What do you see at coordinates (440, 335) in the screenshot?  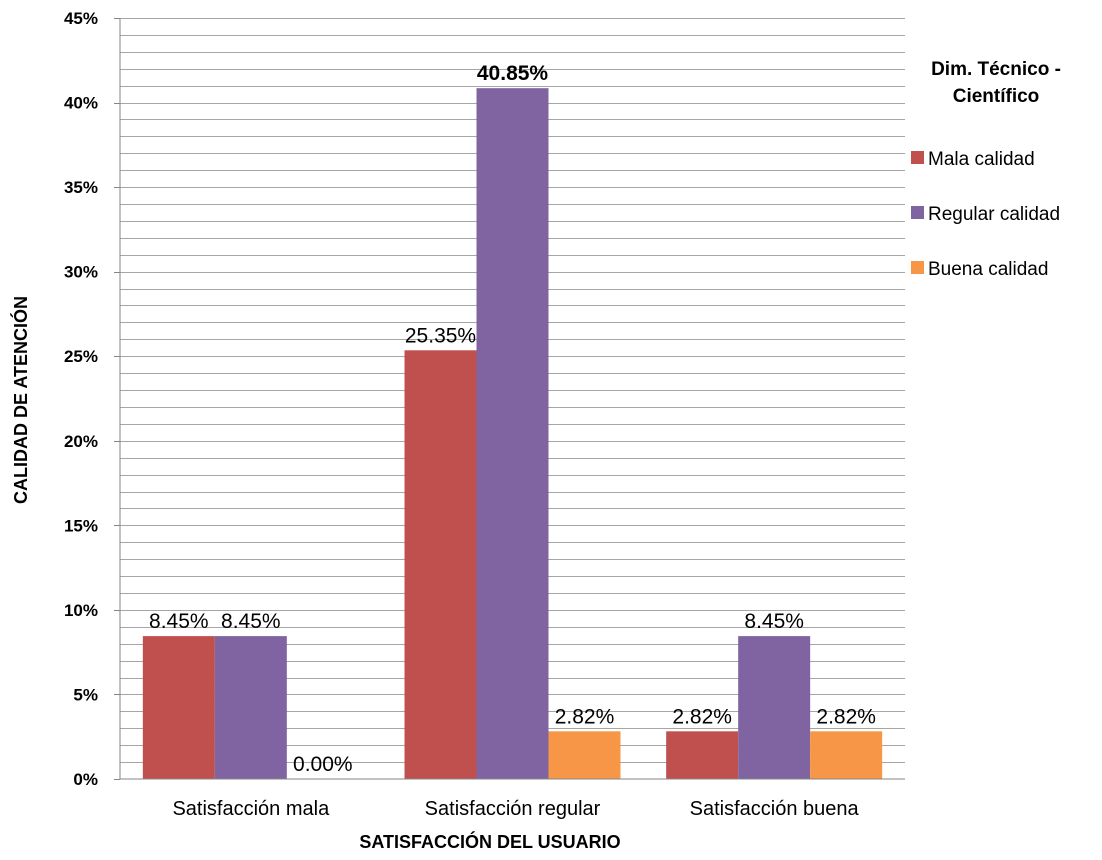 I see `data-label: 25.35%` at bounding box center [440, 335].